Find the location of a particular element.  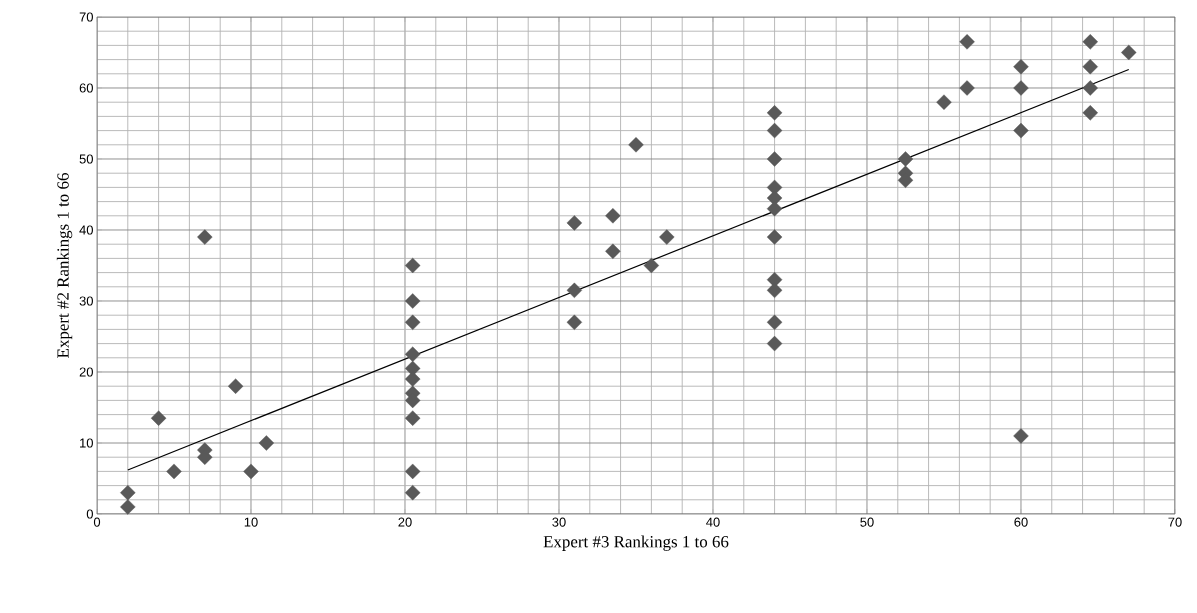

y-tick-label: 40 is located at coordinates (86, 230).